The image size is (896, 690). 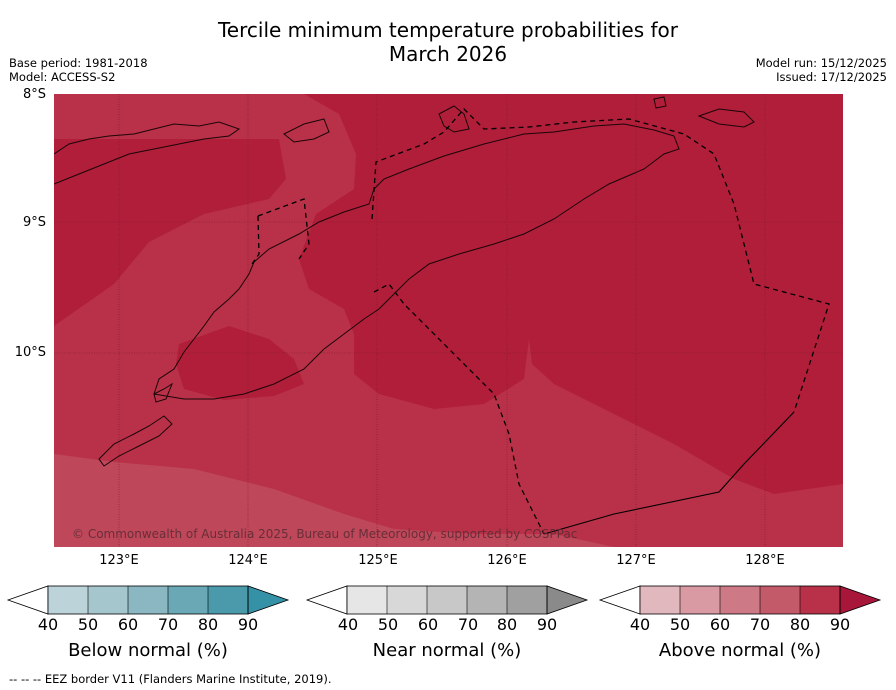 I want to click on lon-label-128e: 128°E, so click(x=765, y=560).